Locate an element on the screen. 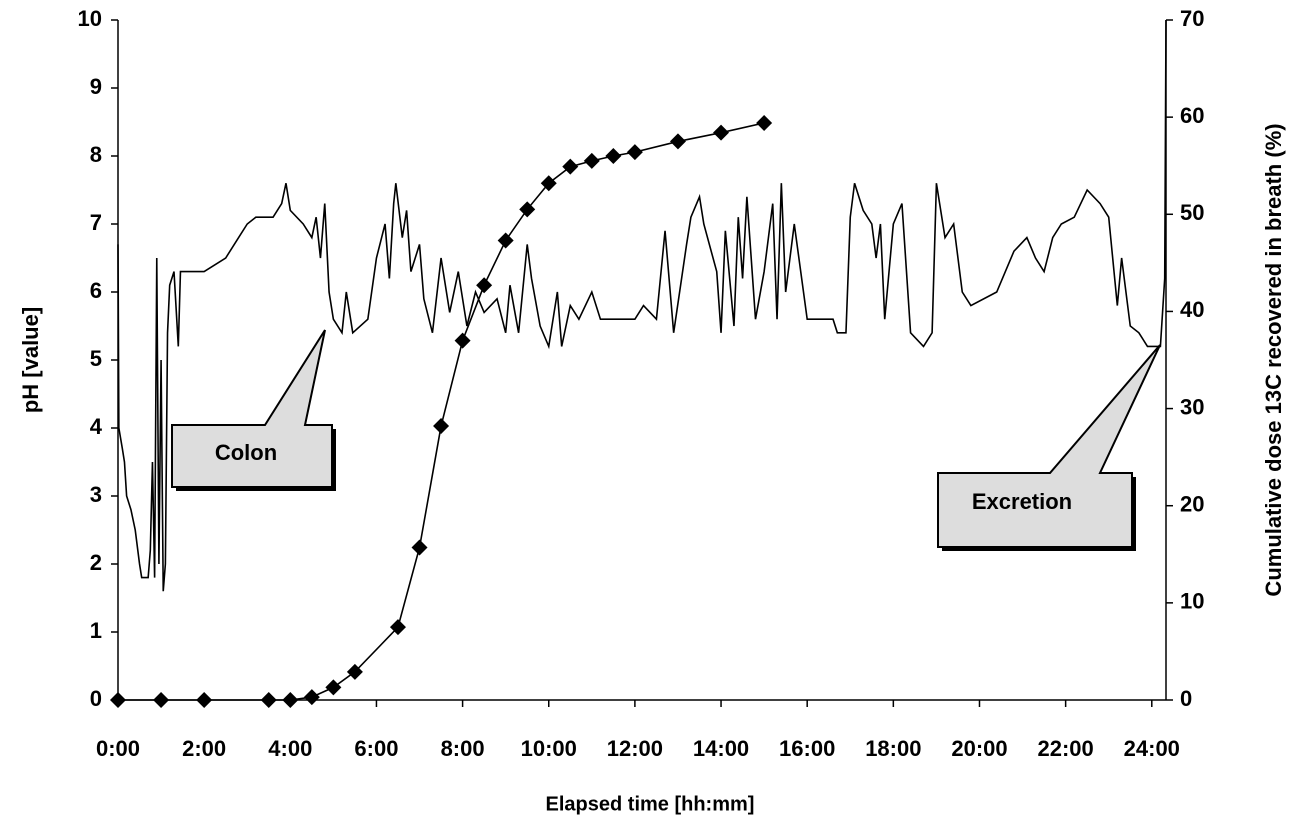 This screenshot has height=820, width=1293. y2-tick-label: 70 is located at coordinates (1192, 18).